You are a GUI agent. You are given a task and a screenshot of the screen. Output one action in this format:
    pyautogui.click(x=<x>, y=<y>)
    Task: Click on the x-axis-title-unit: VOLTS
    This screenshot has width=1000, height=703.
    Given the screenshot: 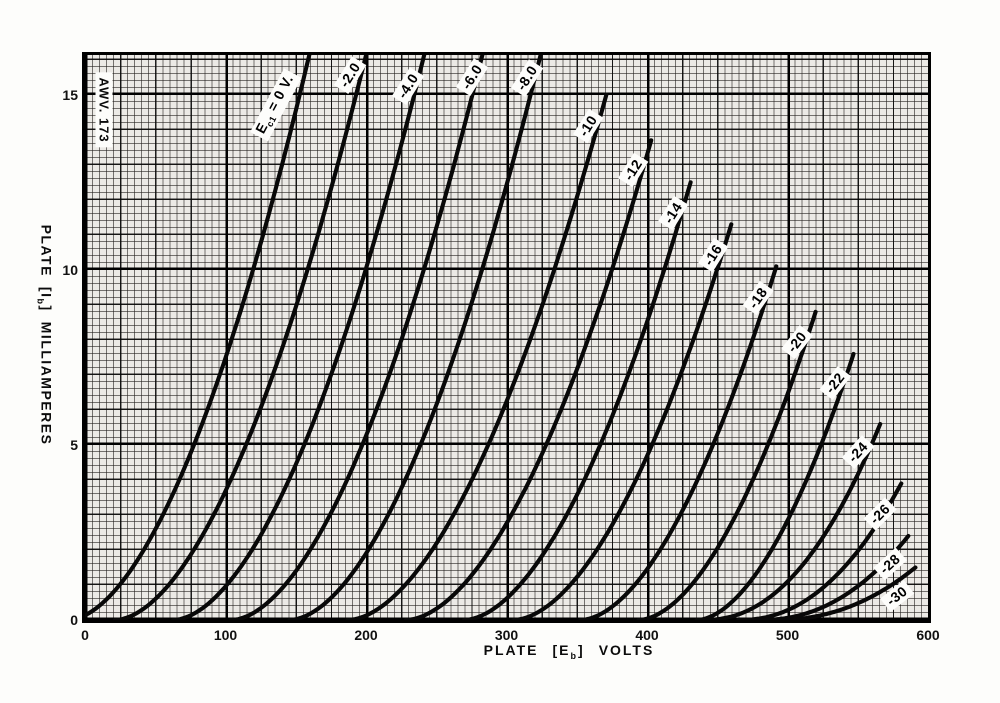 What is the action you would take?
    pyautogui.click(x=626, y=650)
    